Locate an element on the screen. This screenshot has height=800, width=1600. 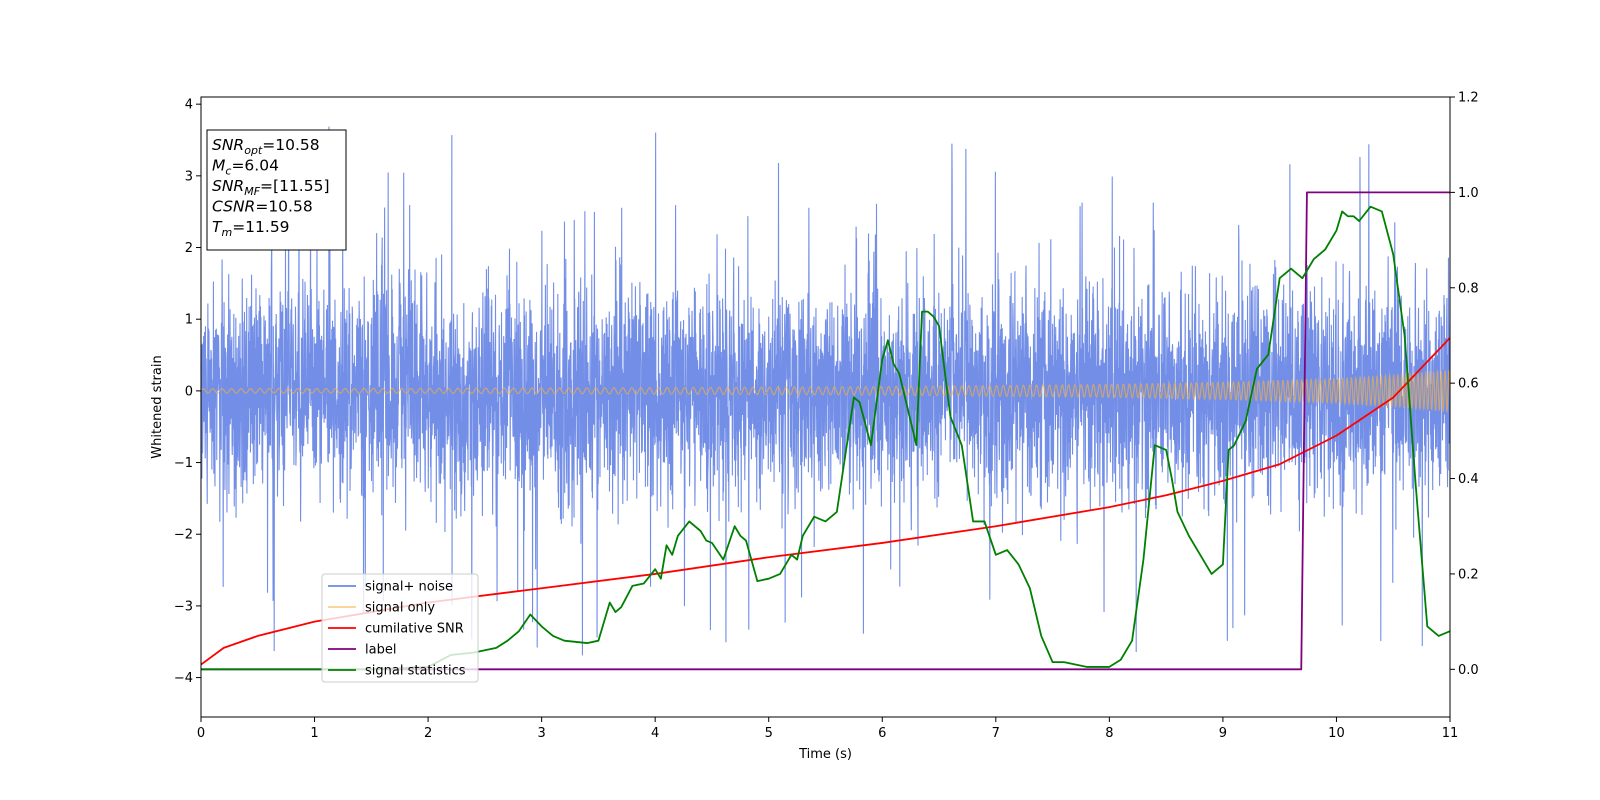
legend-label: signal+ noise is located at coordinates (409, 587).